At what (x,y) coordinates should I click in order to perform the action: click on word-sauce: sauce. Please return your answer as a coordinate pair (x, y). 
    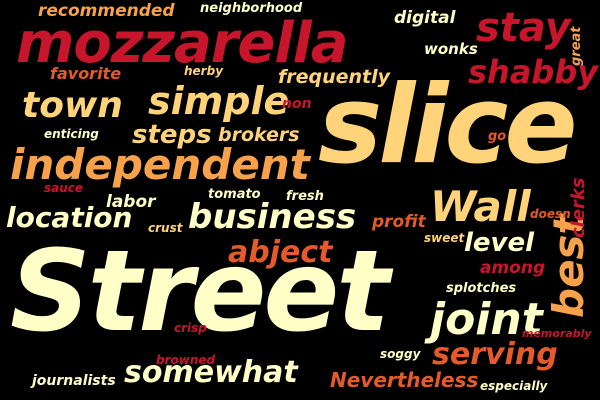
    Looking at the image, I should click on (64, 188).